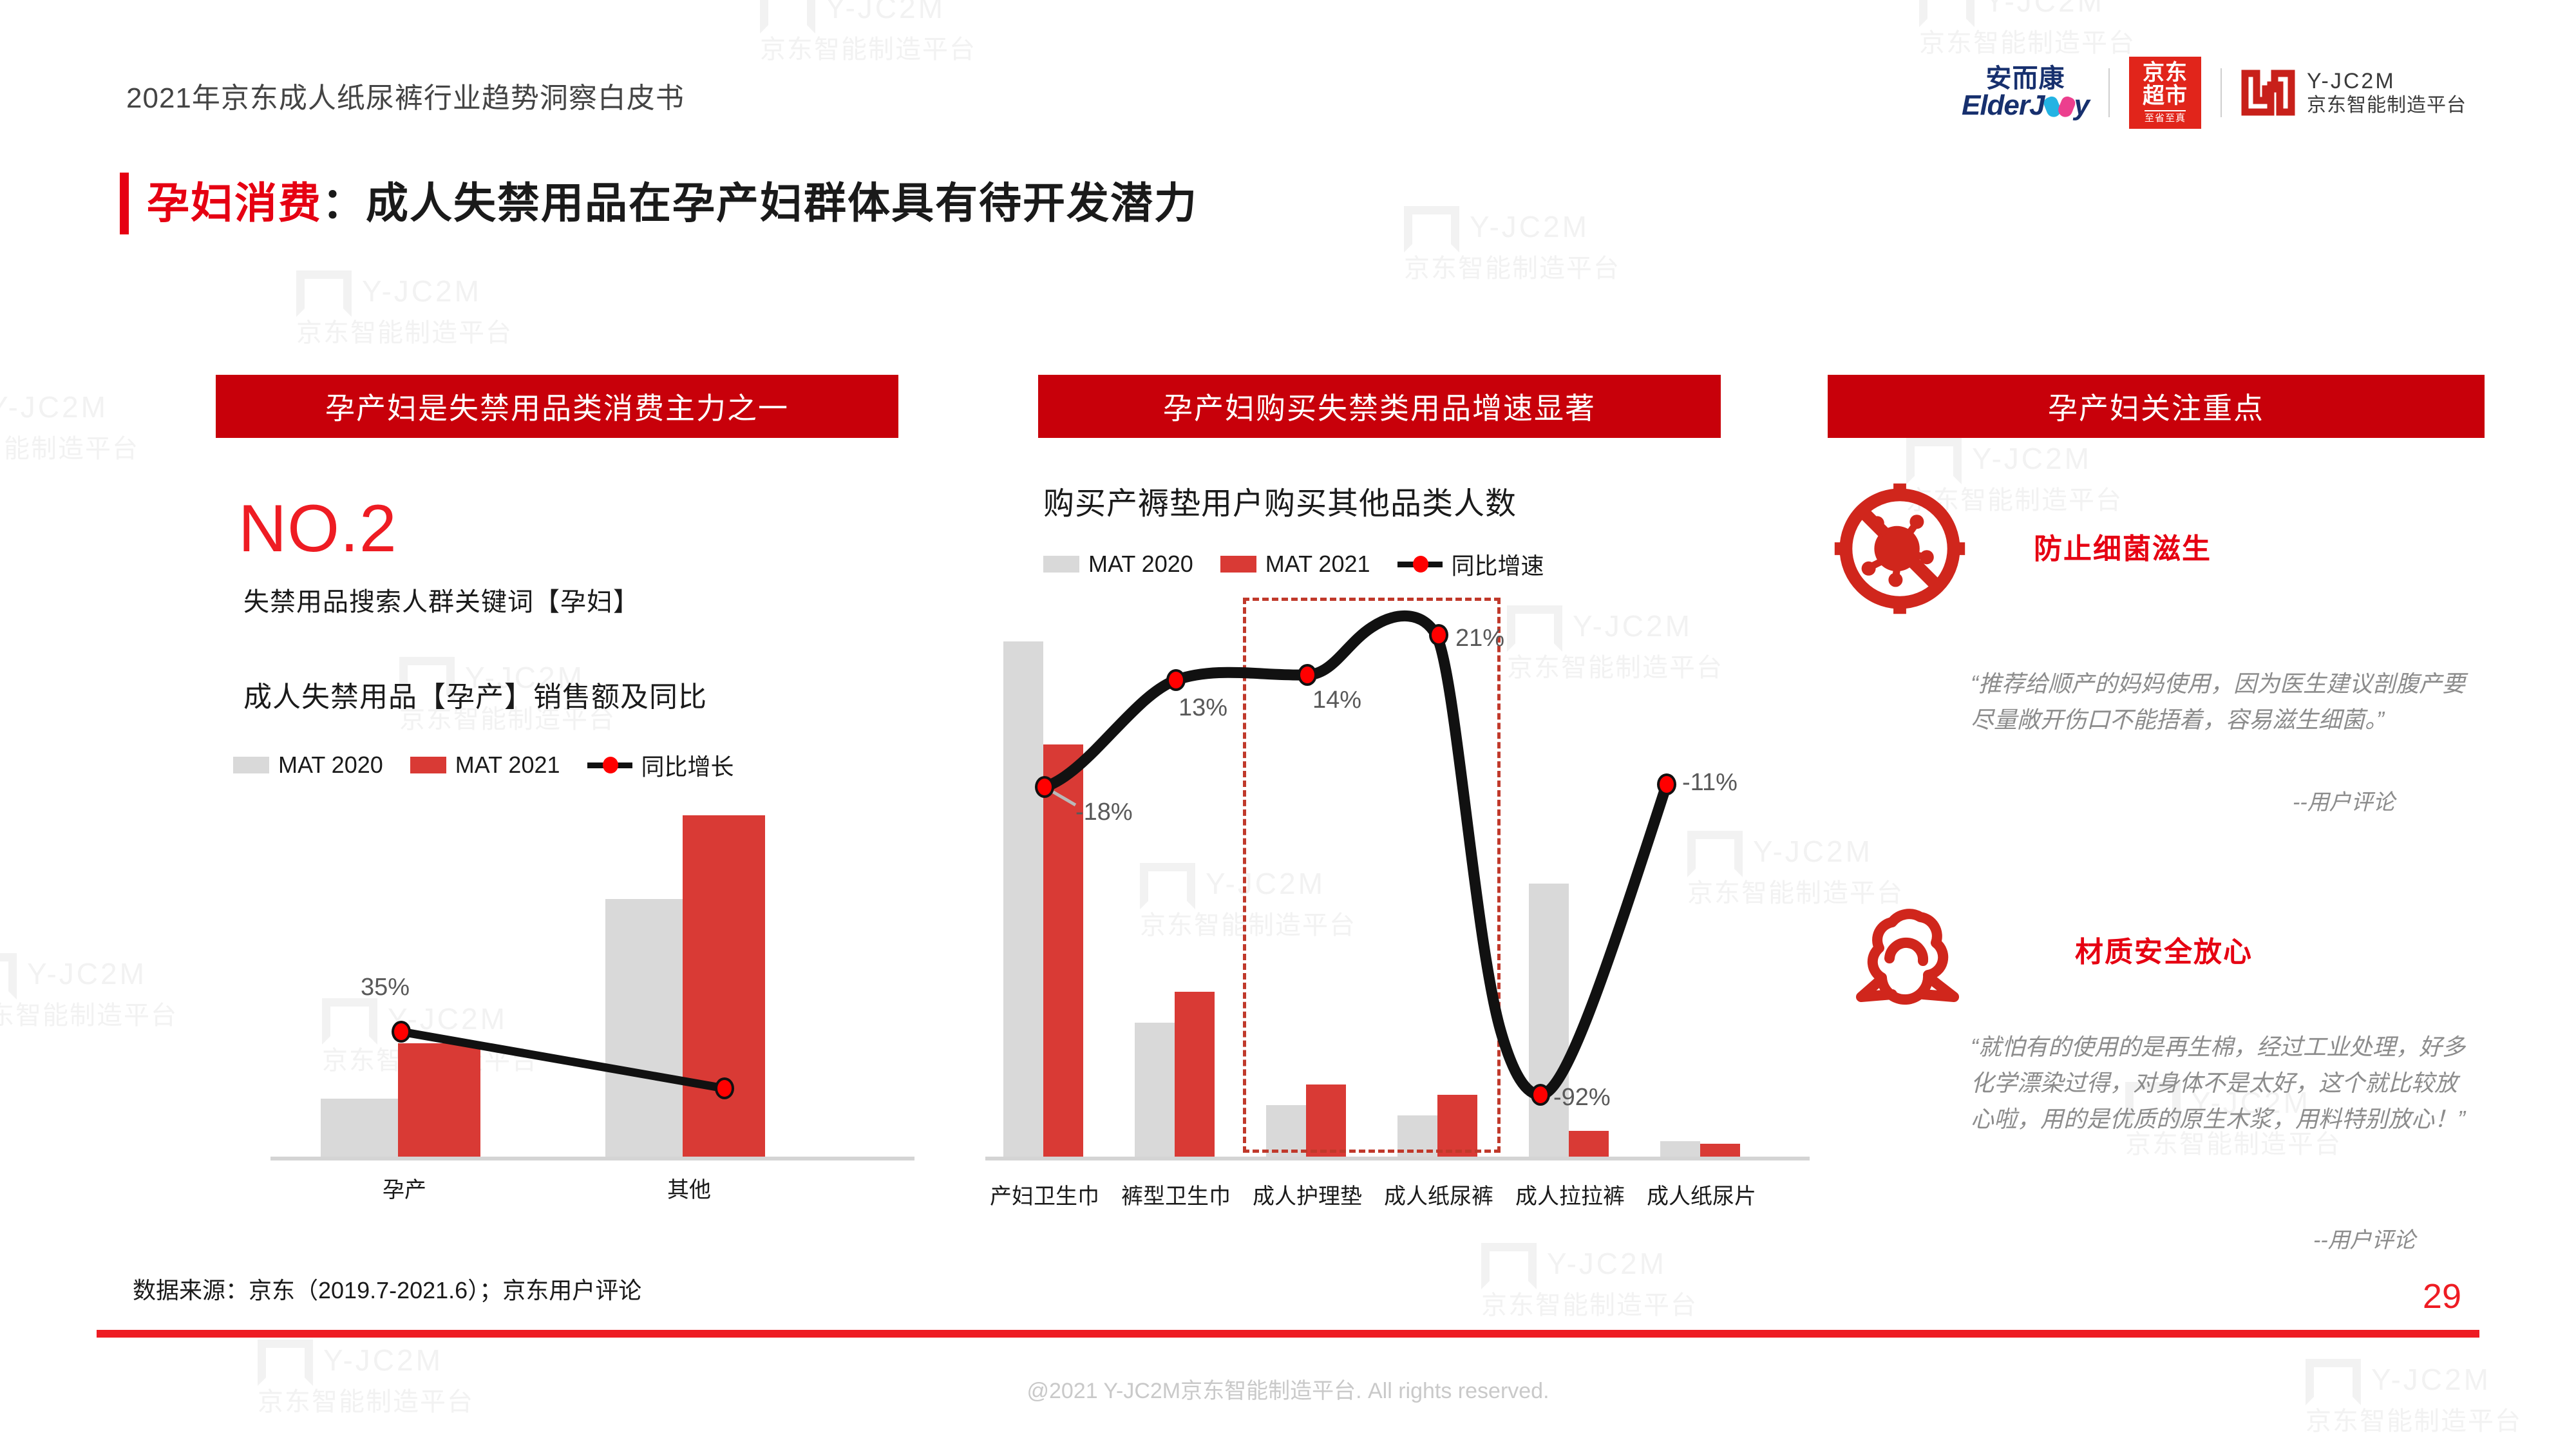  I want to click on category-label: 成人拉拉裤, so click(1570, 1196).